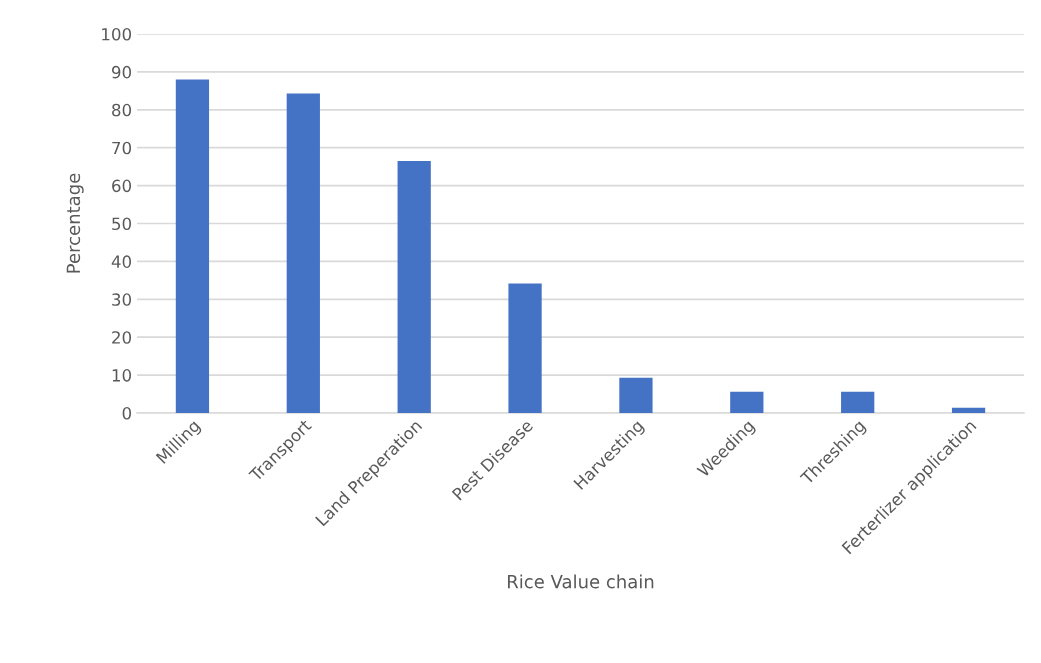 This screenshot has height=663, width=1041. What do you see at coordinates (121, 72) in the screenshot?
I see `y-tick-label: 90` at bounding box center [121, 72].